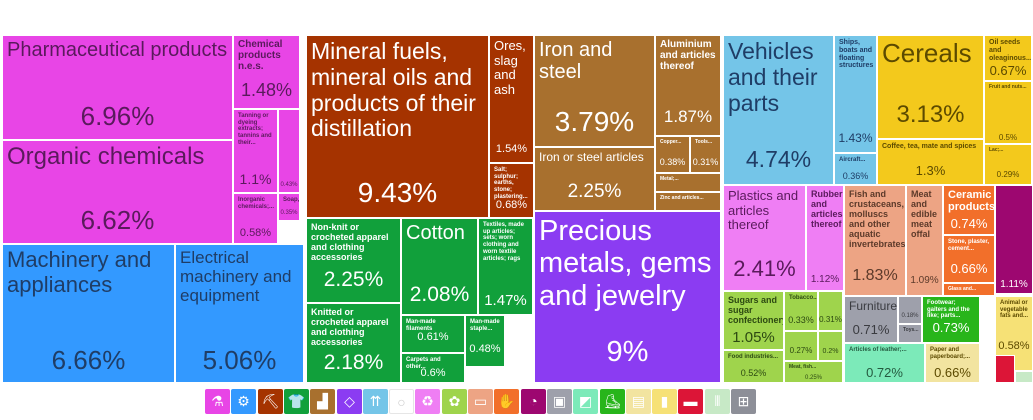 This screenshot has width=1033, height=420. Describe the element at coordinates (830, 346) in the screenshot. I see `treemap-cell-47: 0.2%` at that location.